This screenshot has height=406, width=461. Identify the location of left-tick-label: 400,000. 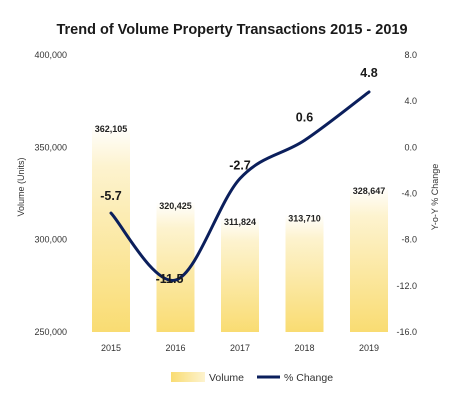
(50, 55).